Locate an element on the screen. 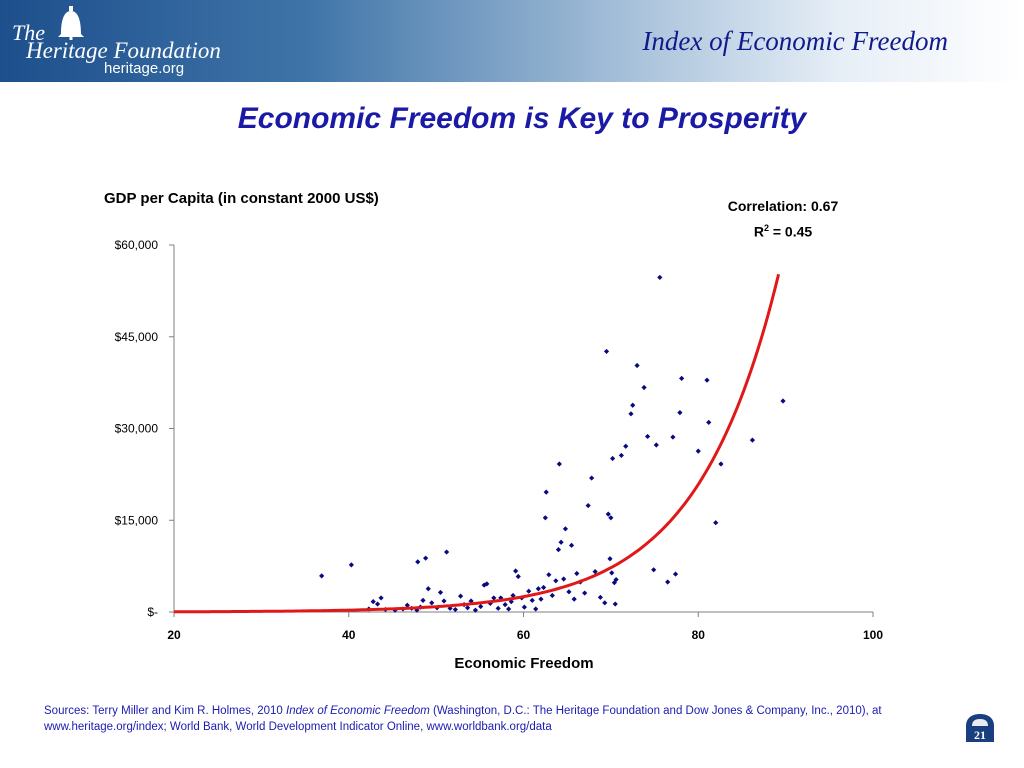 This screenshot has height=768, width=1024. y-tick-label: $30,000 is located at coordinates (137, 429).